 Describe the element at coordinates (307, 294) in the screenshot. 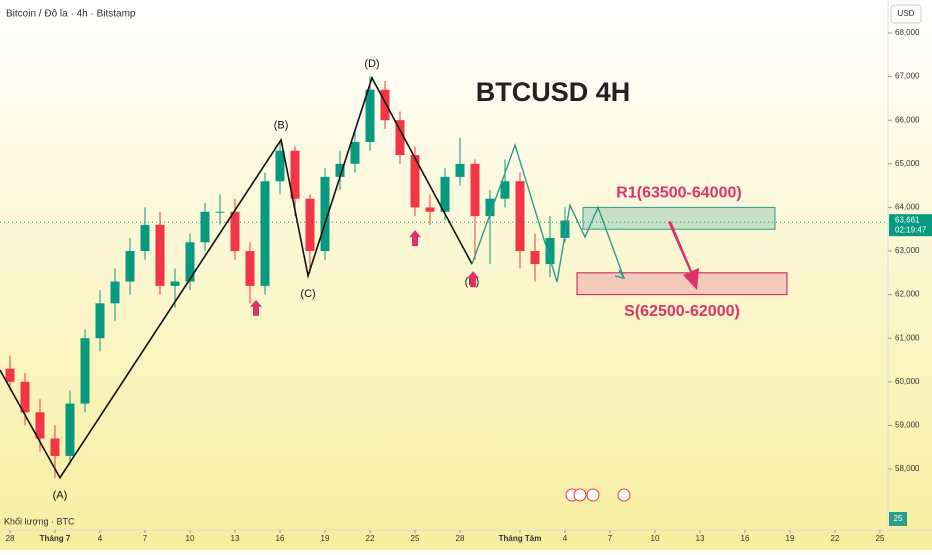

I see `wave-label: (C)` at that location.